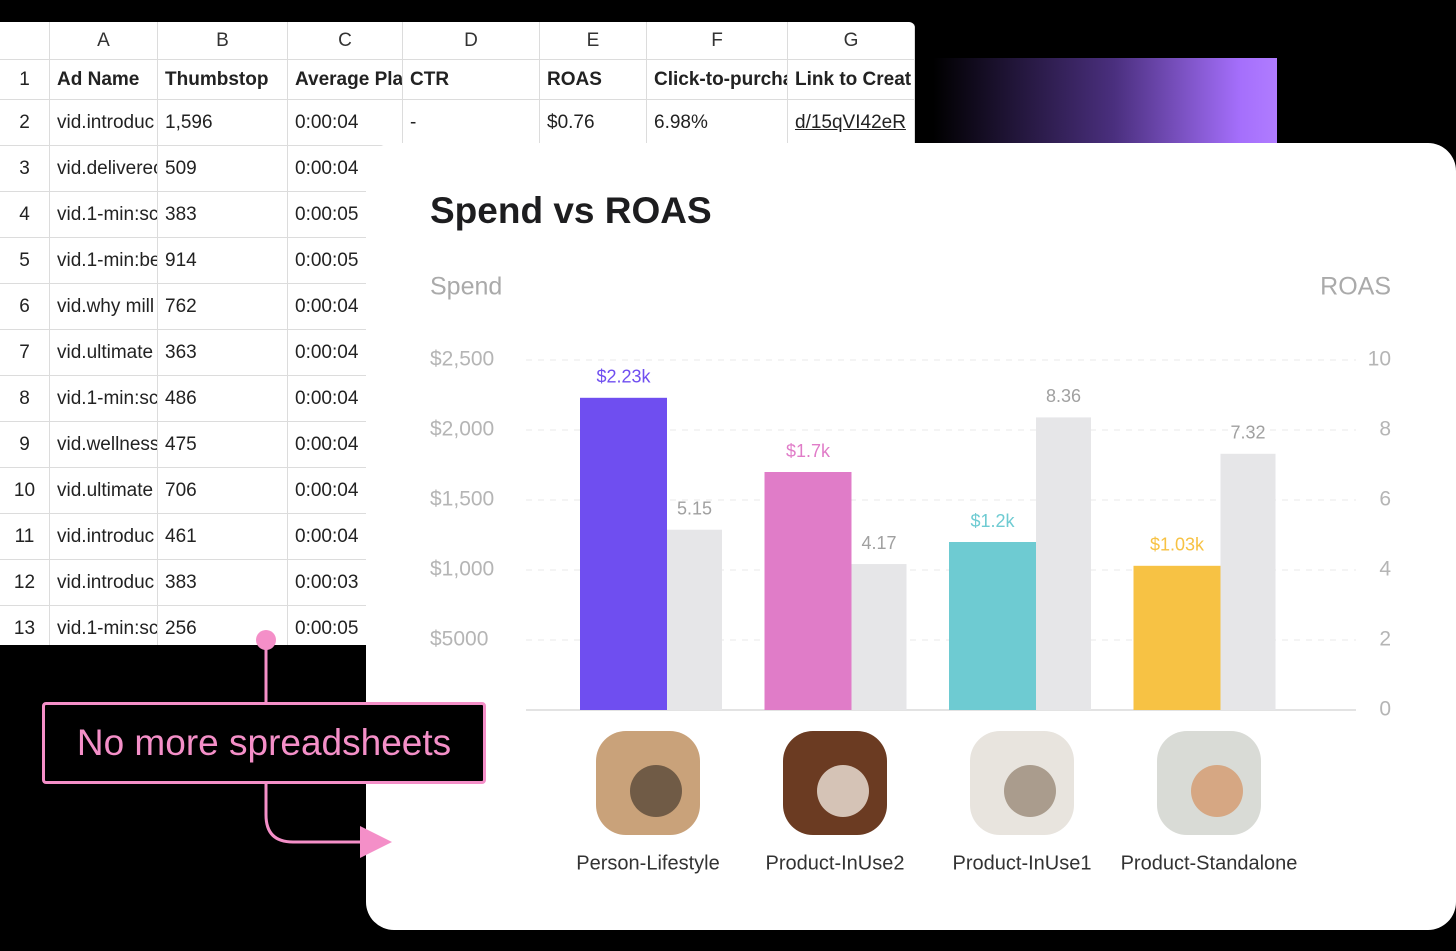  I want to click on cell: ROAS, so click(593, 80).